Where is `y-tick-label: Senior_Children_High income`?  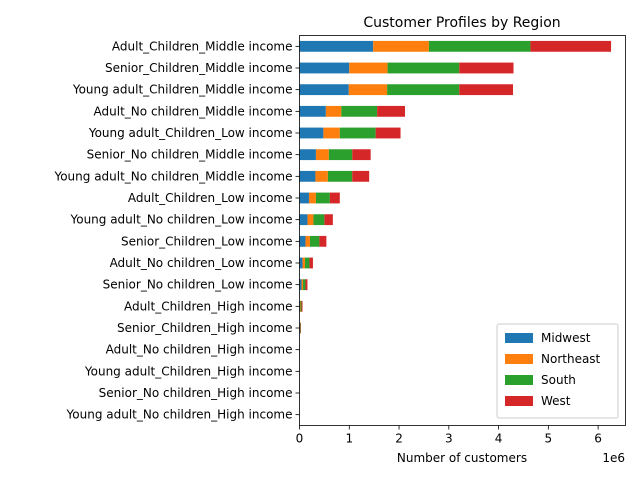 y-tick-label: Senior_Children_High income is located at coordinates (205, 328).